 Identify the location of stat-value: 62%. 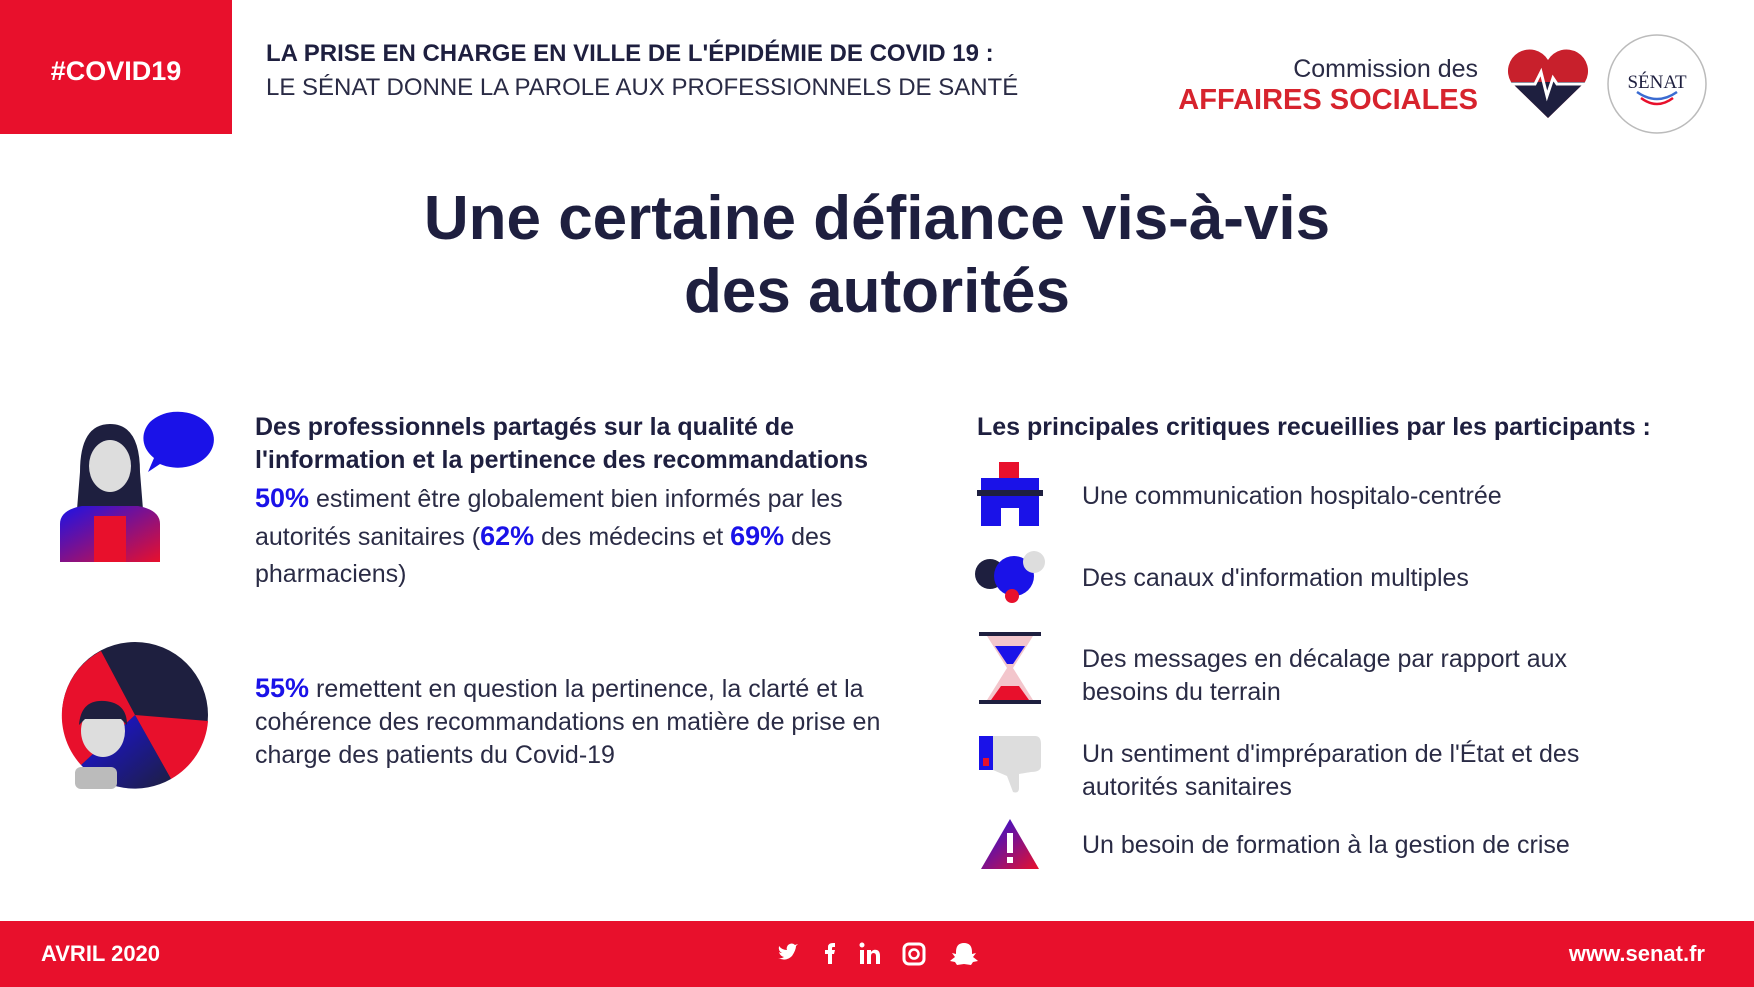
(507, 536).